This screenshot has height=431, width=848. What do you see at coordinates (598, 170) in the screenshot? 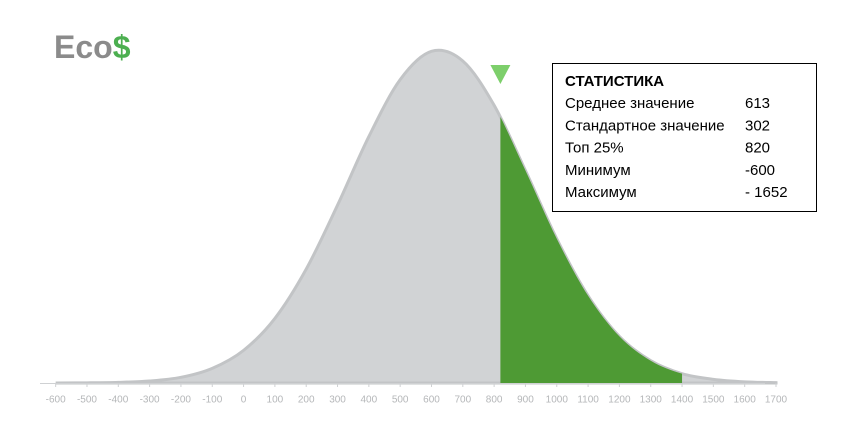
I see `stat-label: Минимум` at bounding box center [598, 170].